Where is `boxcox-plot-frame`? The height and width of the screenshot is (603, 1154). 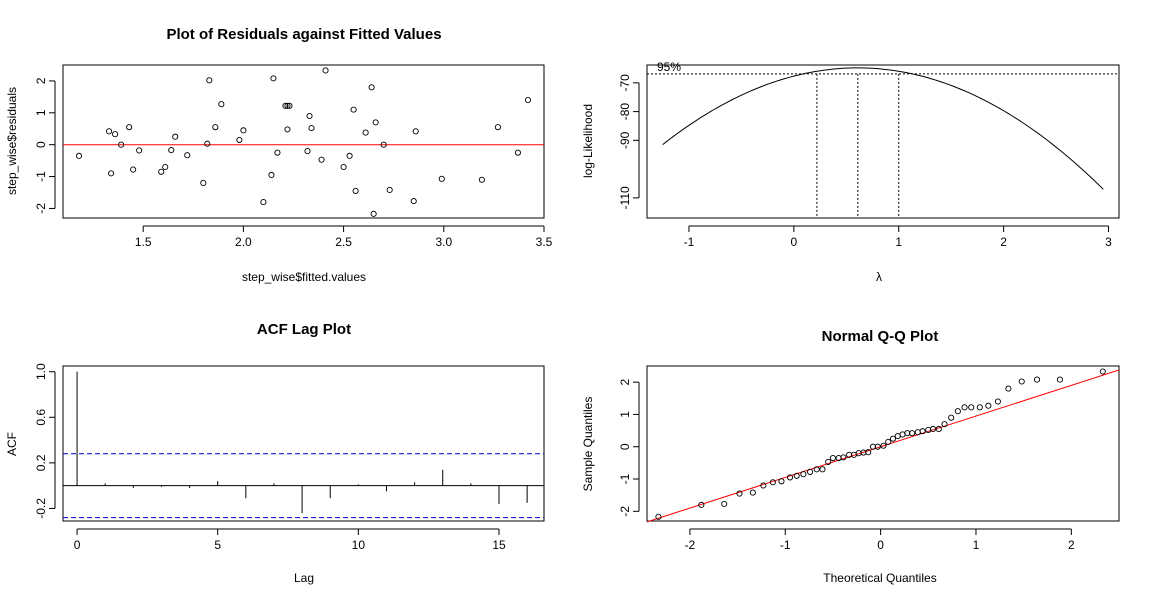
boxcox-plot-frame is located at coordinates (883, 141).